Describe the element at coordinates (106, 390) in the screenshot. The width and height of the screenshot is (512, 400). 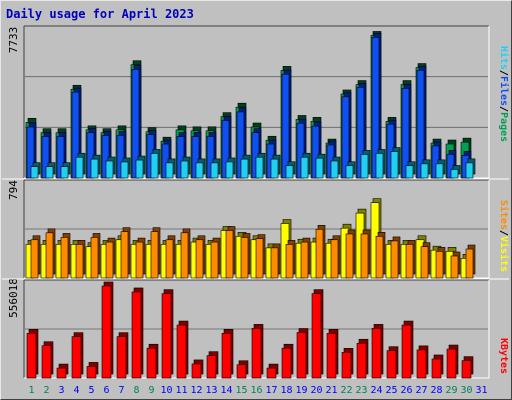
I see `day-label: 6` at that location.